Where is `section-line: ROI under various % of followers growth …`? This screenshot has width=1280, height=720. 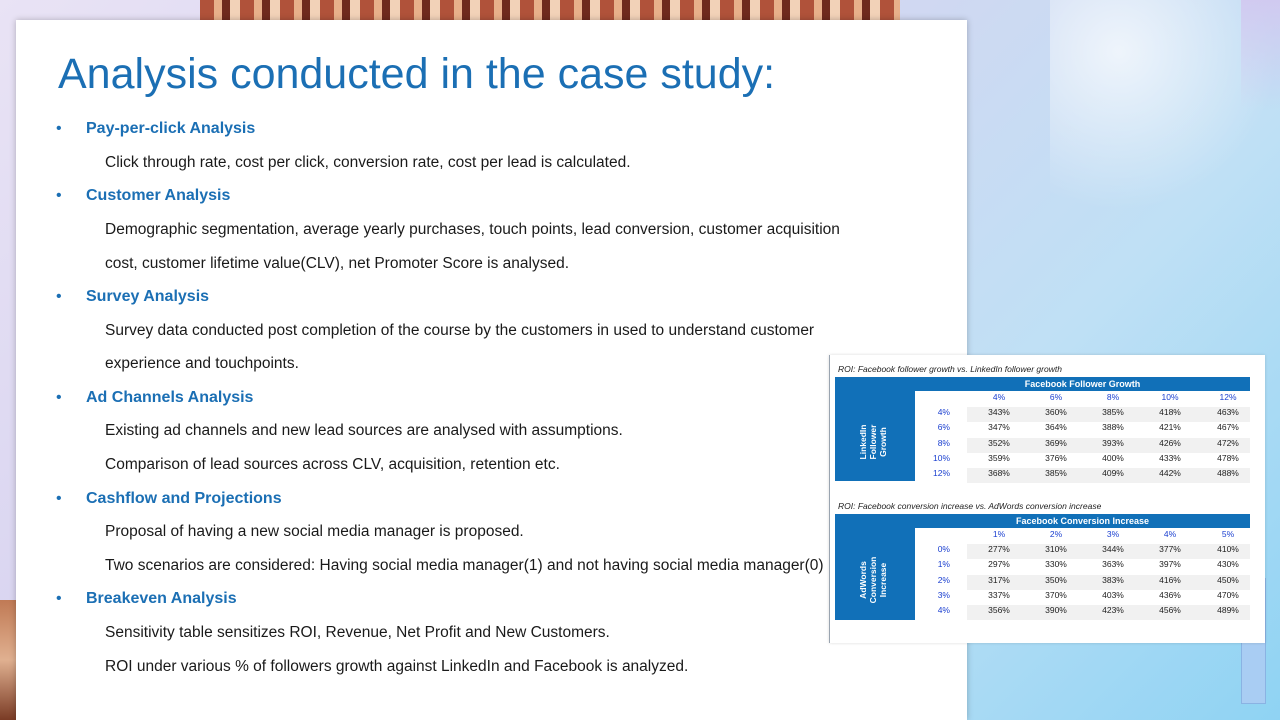 section-line: ROI under various % of followers growth … is located at coordinates (397, 666).